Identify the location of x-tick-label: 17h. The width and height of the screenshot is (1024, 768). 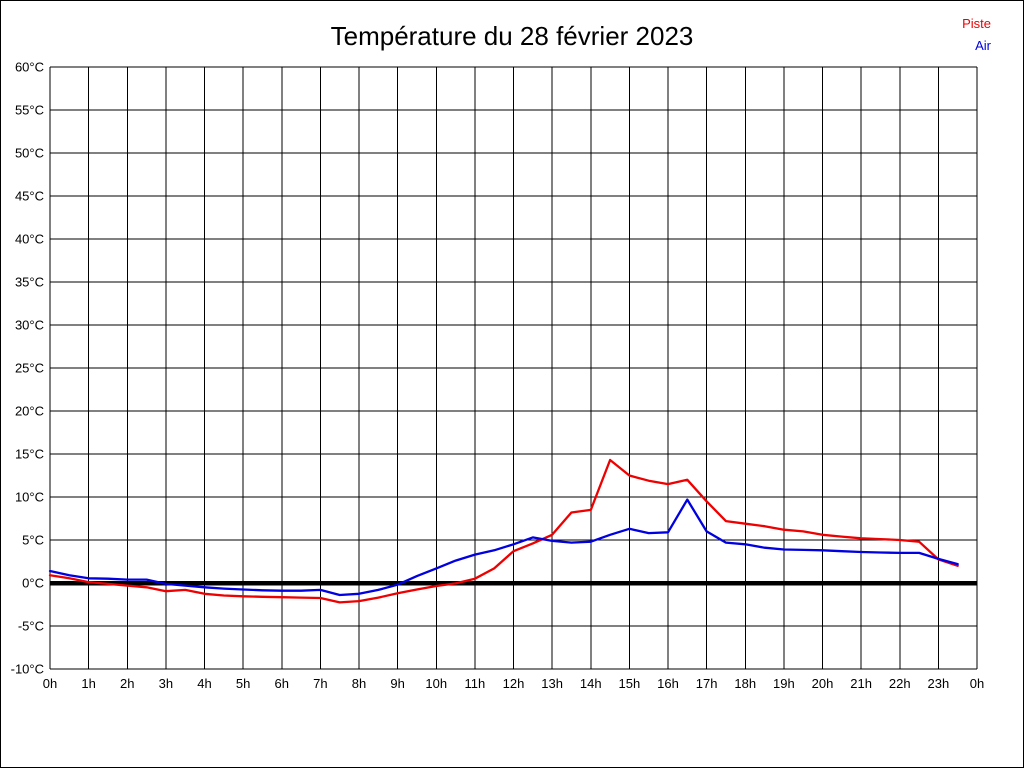
(707, 683).